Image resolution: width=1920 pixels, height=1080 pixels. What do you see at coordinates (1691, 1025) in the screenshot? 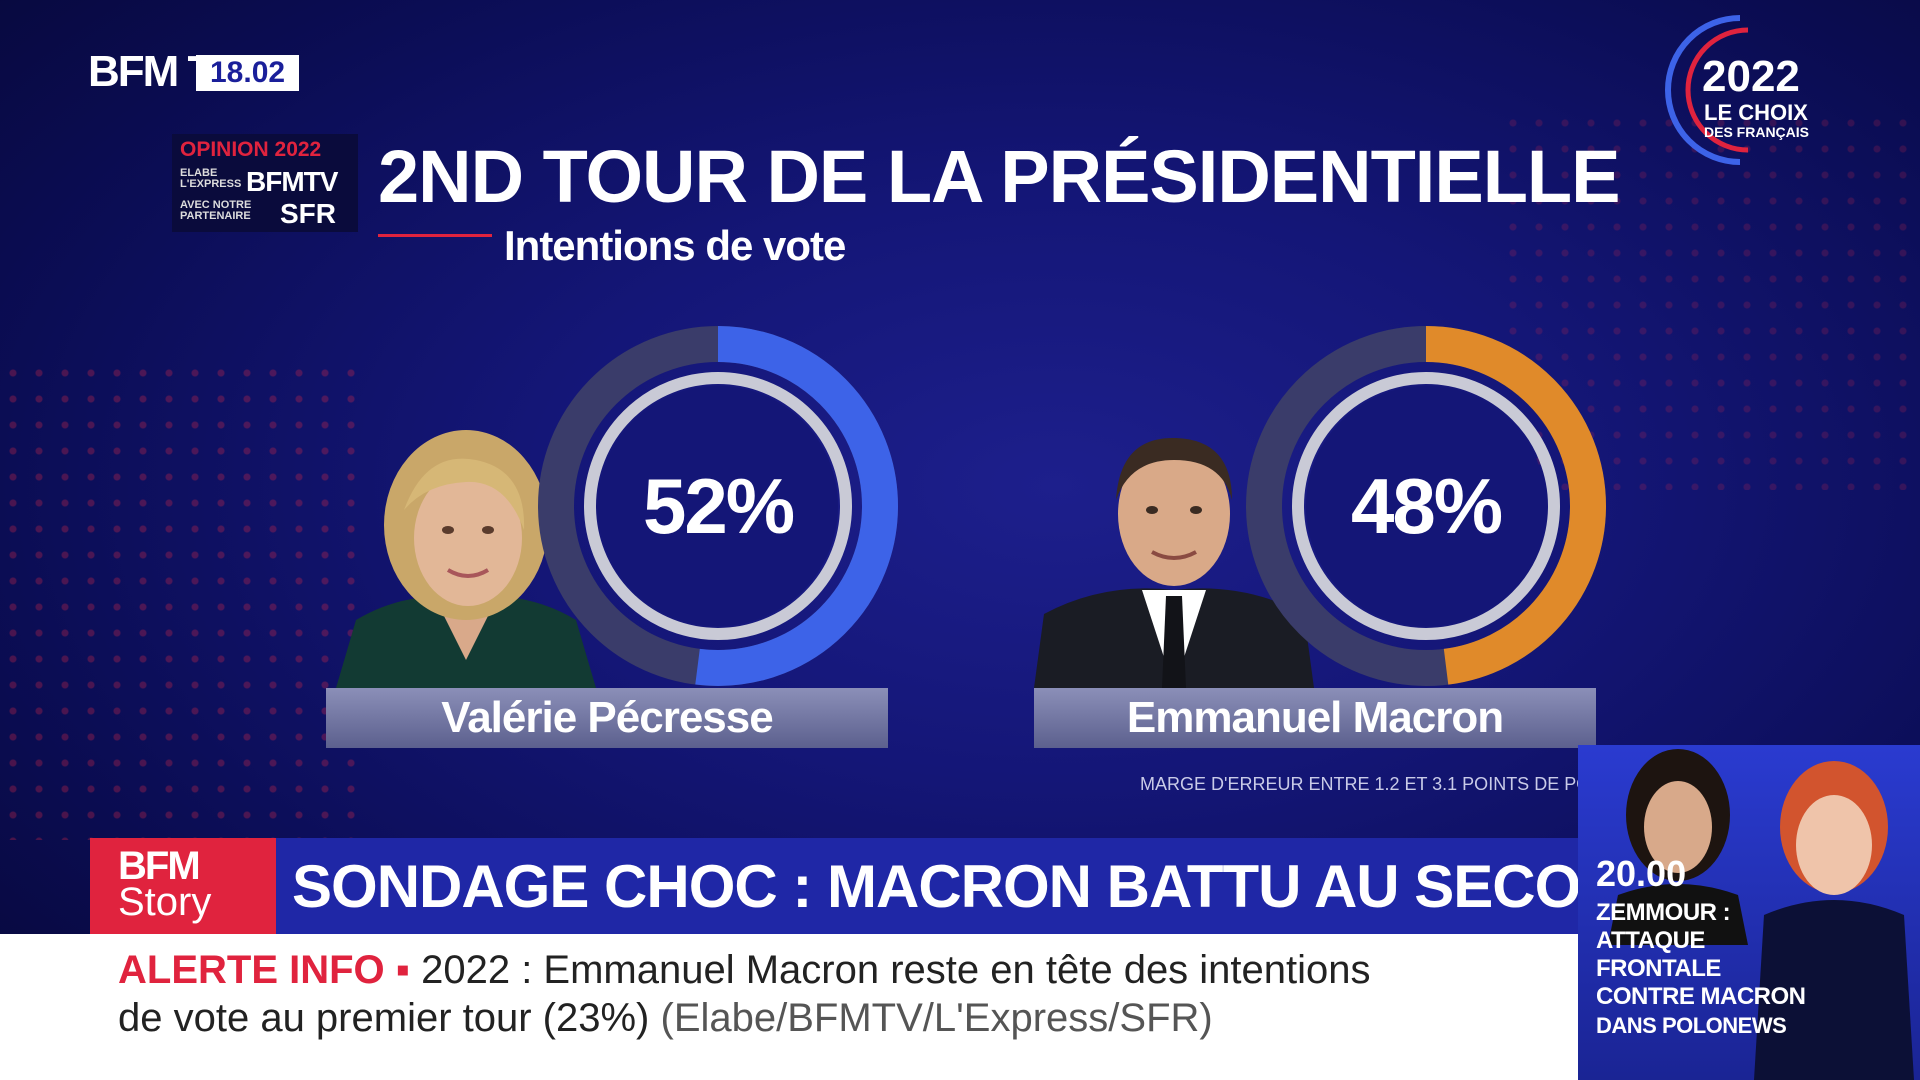
I see `promo-line-5: DANS POLONEWS` at bounding box center [1691, 1025].